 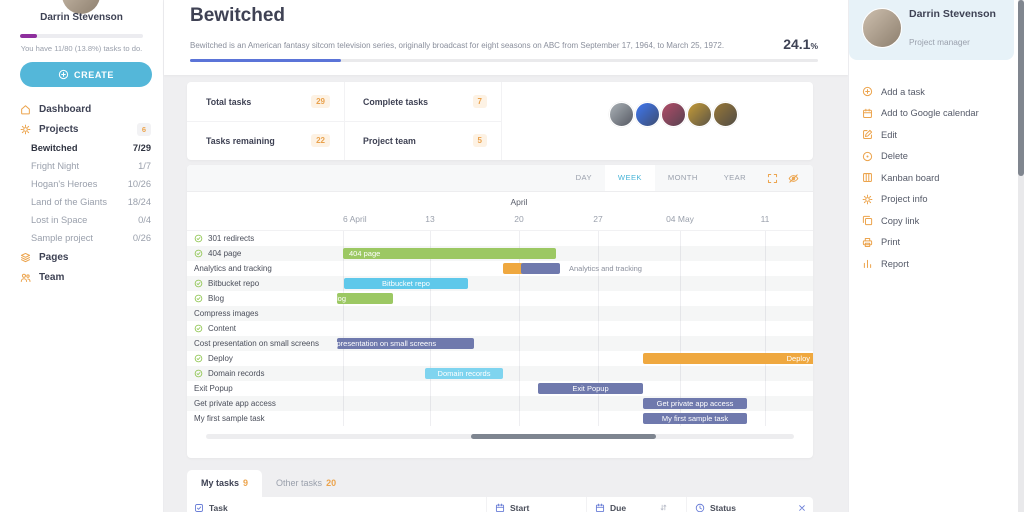 I want to click on sort-icon, so click(x=663, y=507).